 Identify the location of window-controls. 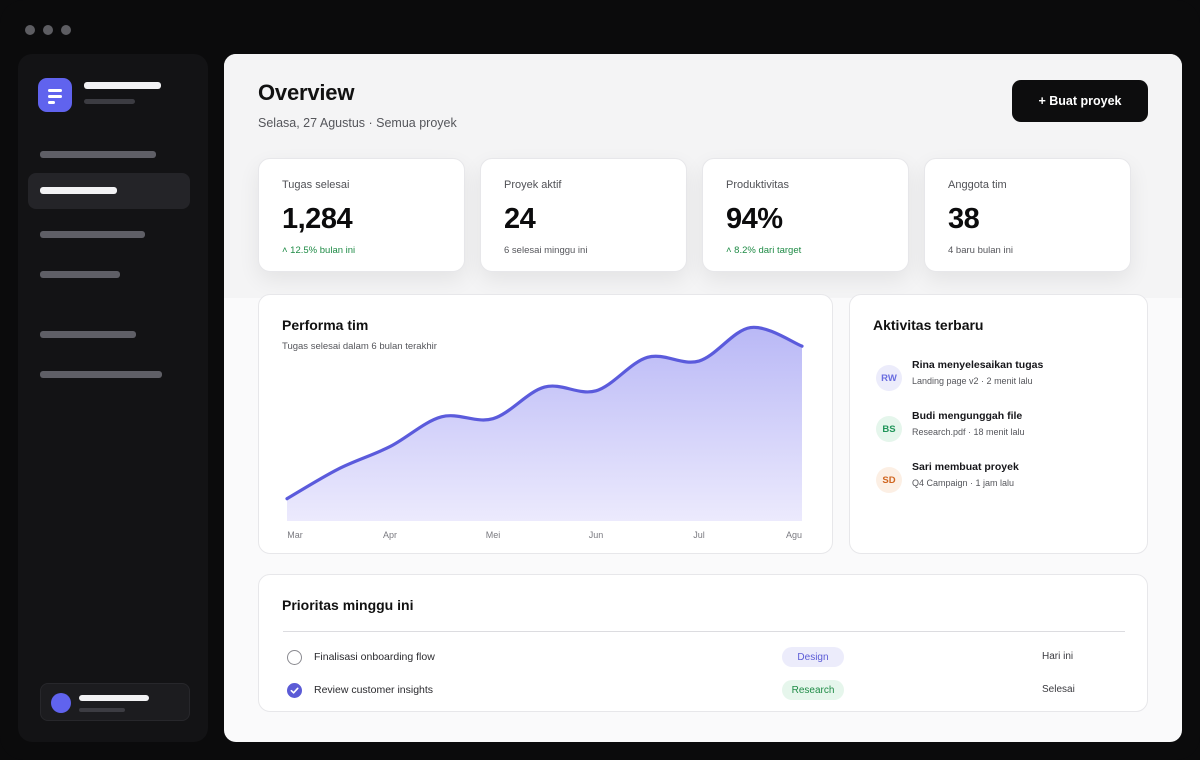
(48, 30).